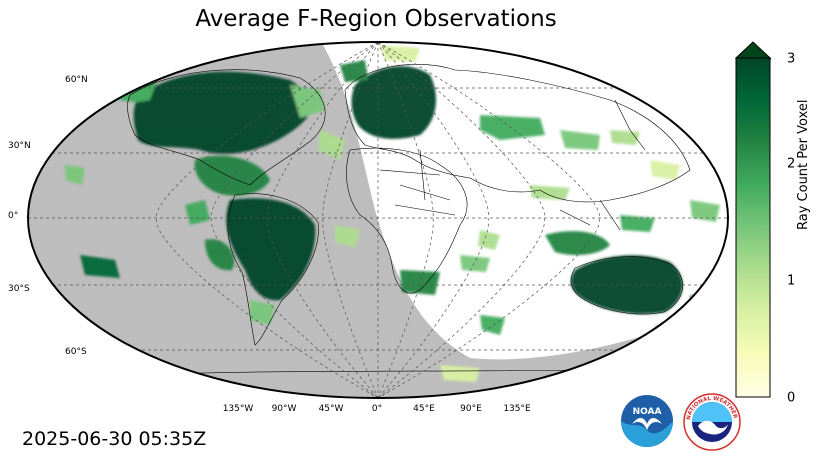 The image size is (820, 461). What do you see at coordinates (76, 80) in the screenshot?
I see `lat-label-60n: 60°N` at bounding box center [76, 80].